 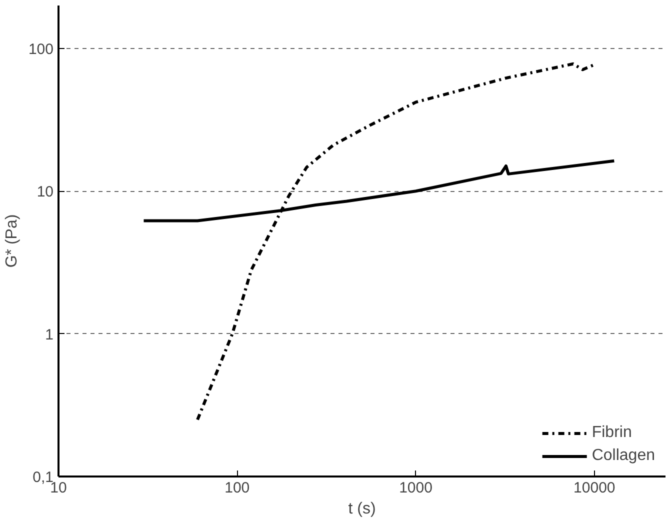 What do you see at coordinates (362, 509) in the screenshot?
I see `x-axis-title: t (s)` at bounding box center [362, 509].